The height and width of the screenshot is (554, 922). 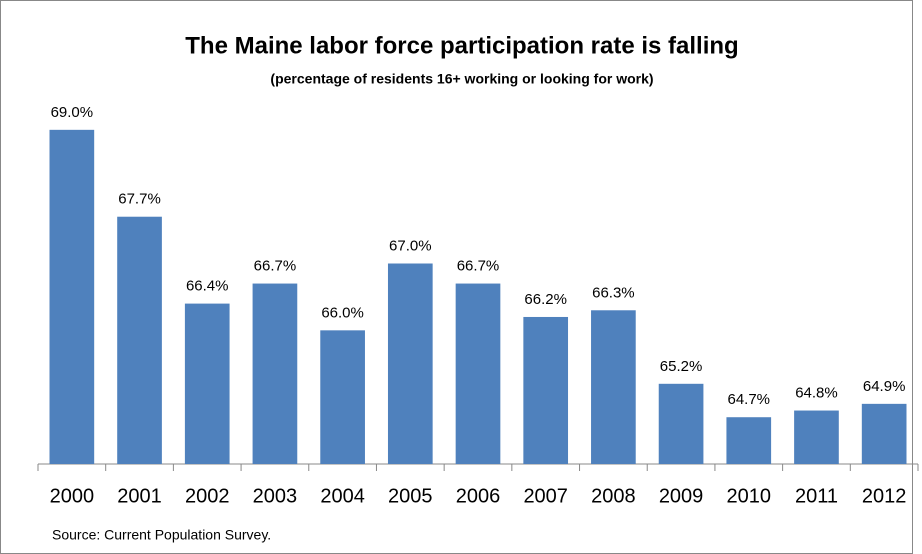 I want to click on x-tick-label: 2003, so click(x=275, y=496).